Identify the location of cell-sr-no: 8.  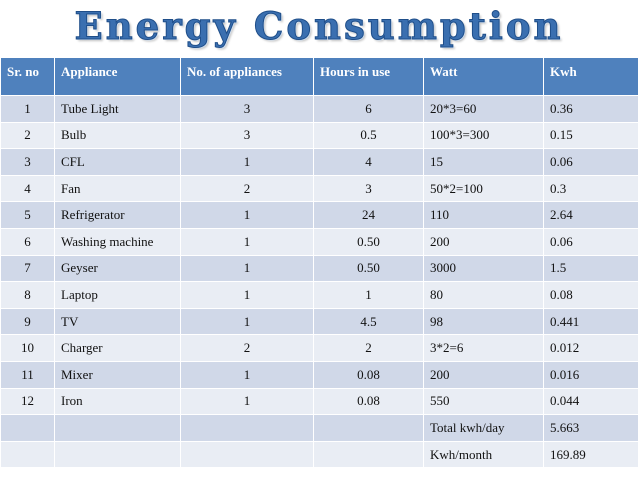
(27, 295).